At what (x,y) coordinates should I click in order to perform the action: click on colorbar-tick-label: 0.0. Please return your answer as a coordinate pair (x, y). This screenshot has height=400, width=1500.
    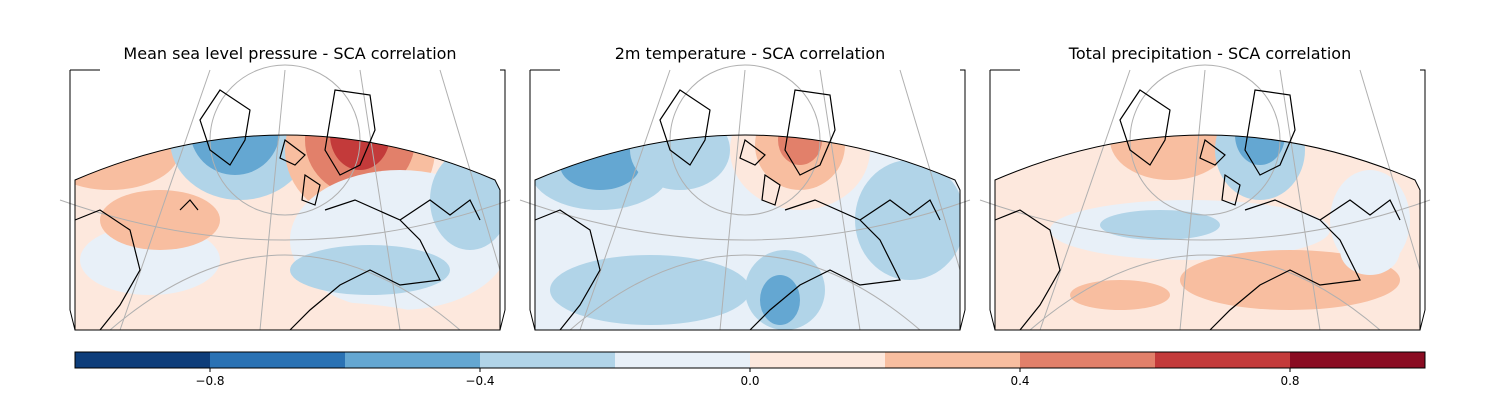
    Looking at the image, I should click on (749, 381).